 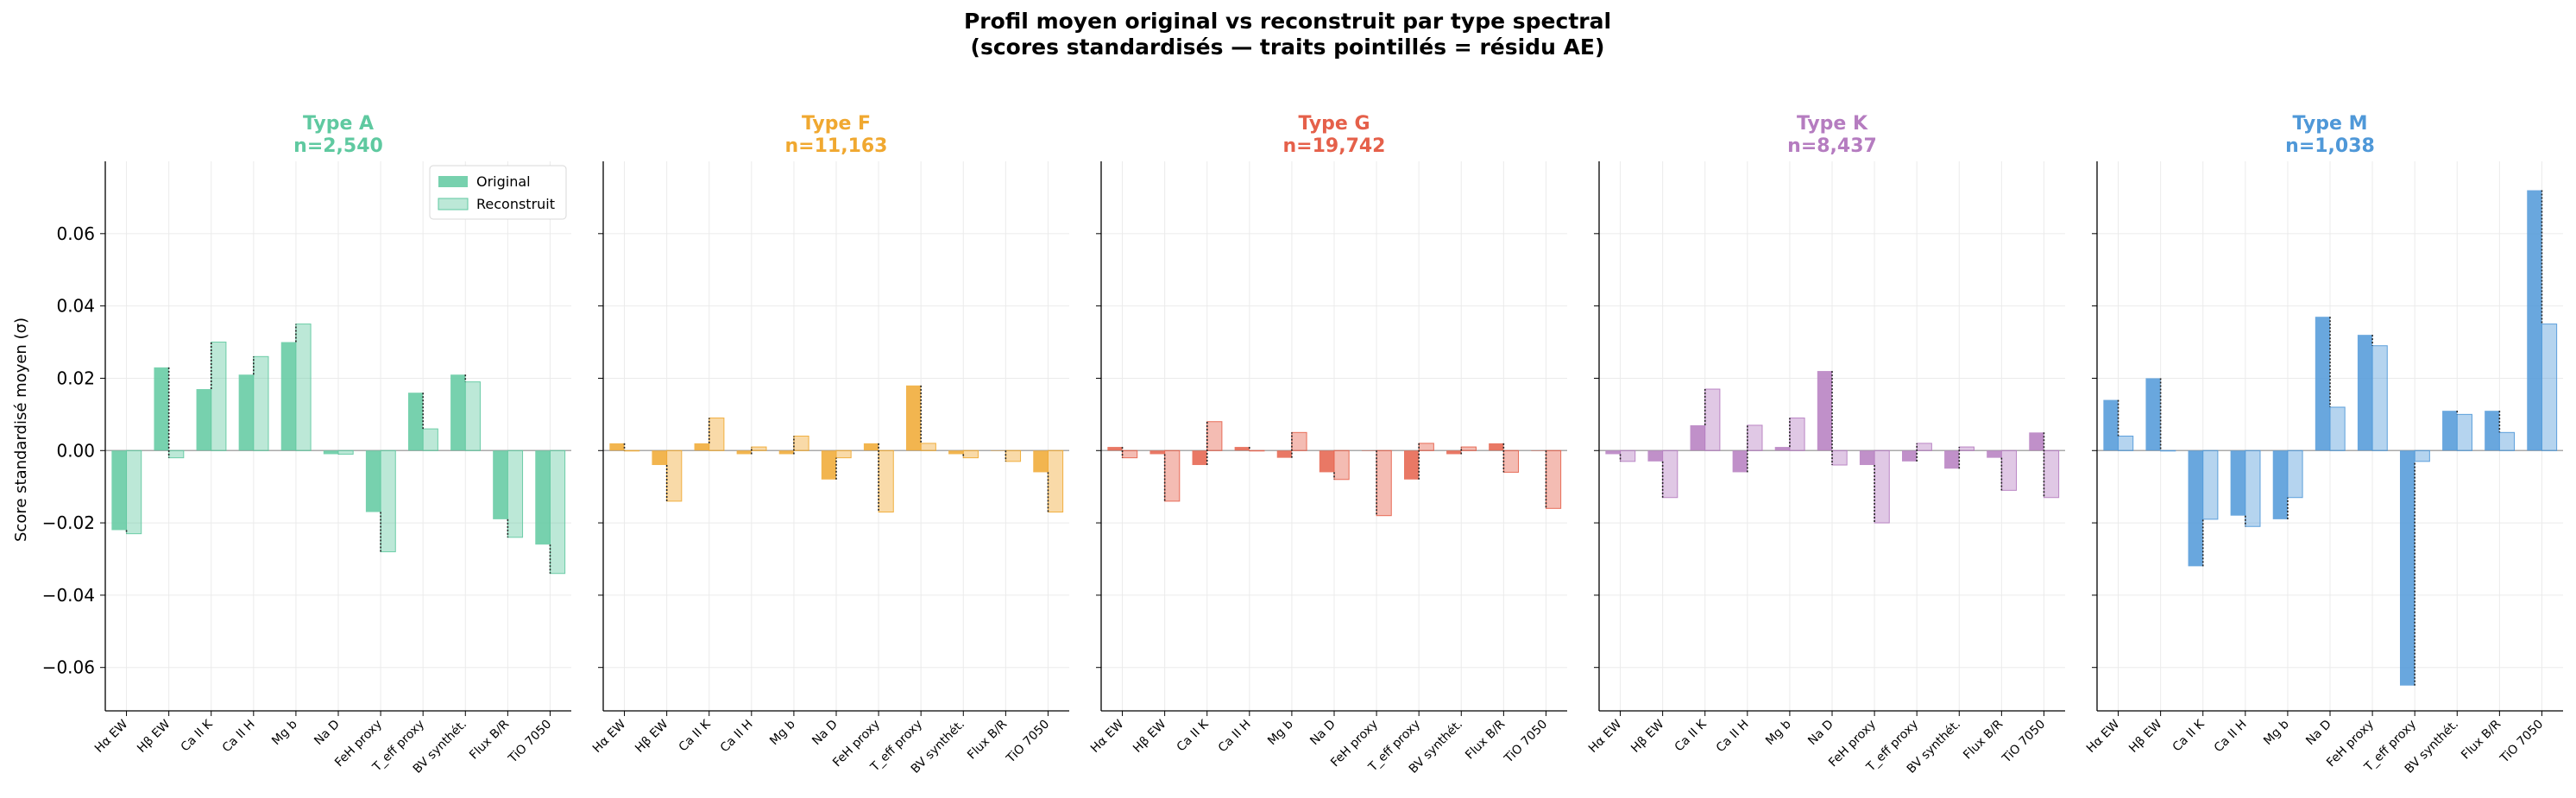 I want to click on panel-title: Type G, so click(x=1334, y=124).